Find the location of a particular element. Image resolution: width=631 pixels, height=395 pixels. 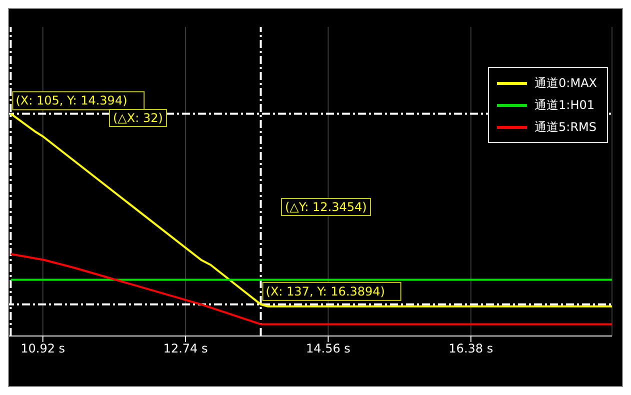

x-tick-label: 14.56 s is located at coordinates (328, 349).